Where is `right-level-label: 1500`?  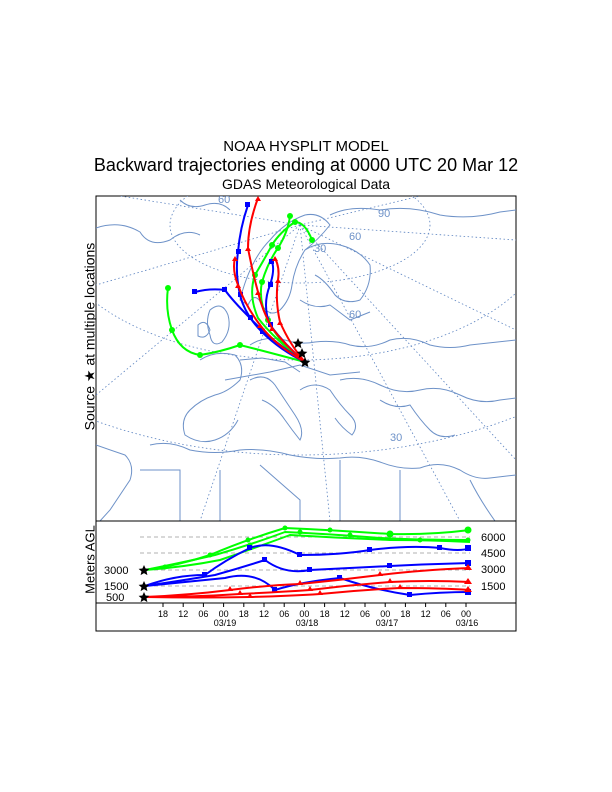 right-level-label: 1500 is located at coordinates (493, 587).